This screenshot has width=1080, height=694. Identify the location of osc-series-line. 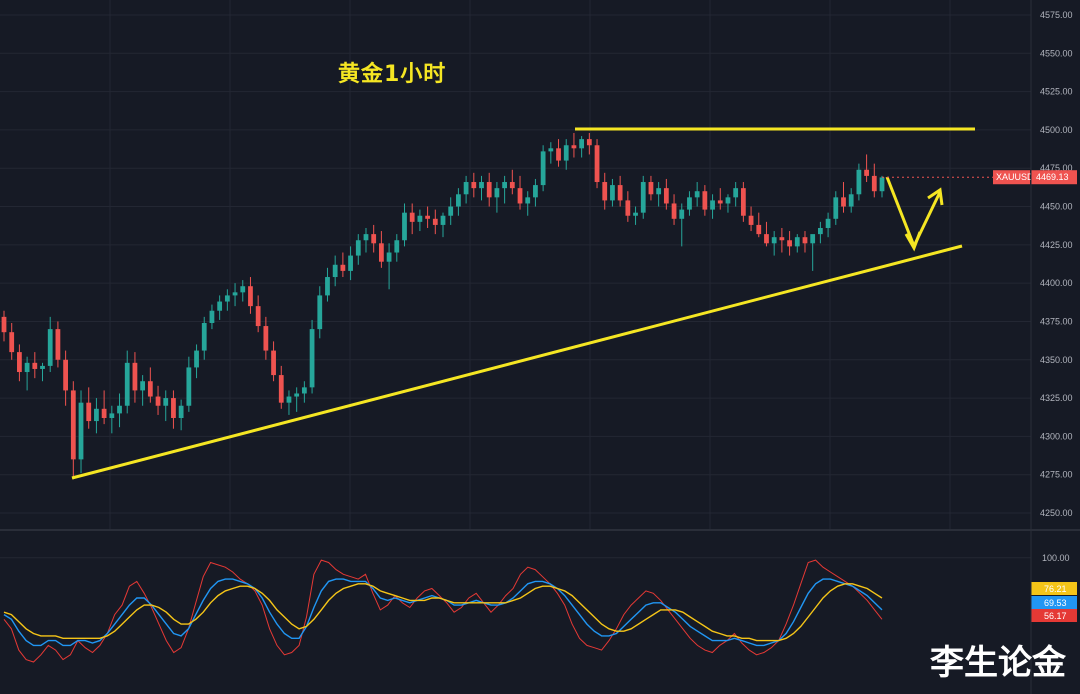
(443, 612).